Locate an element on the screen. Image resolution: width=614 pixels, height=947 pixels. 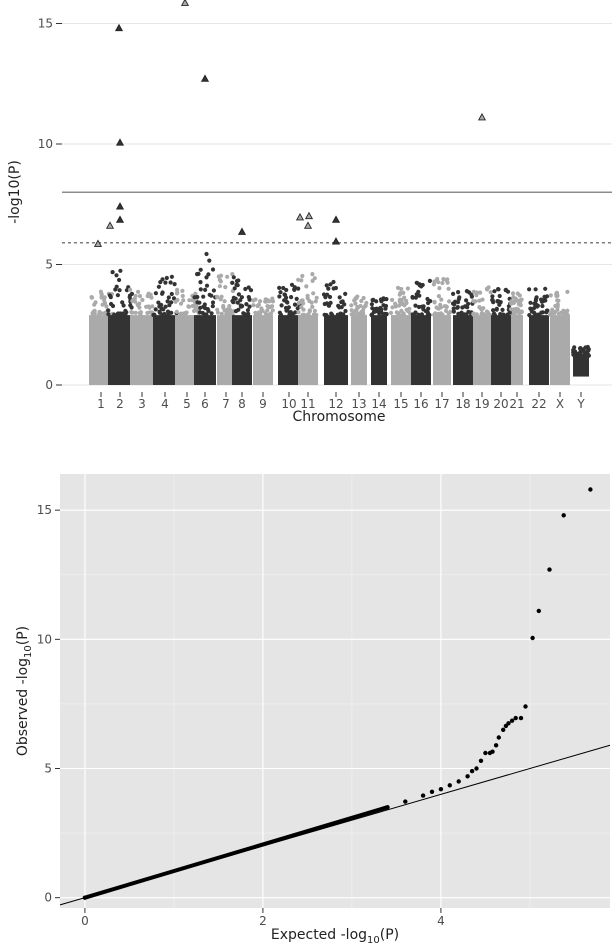
manhattan-y-axis-title: -log10(P) is located at coordinates (15, 192).